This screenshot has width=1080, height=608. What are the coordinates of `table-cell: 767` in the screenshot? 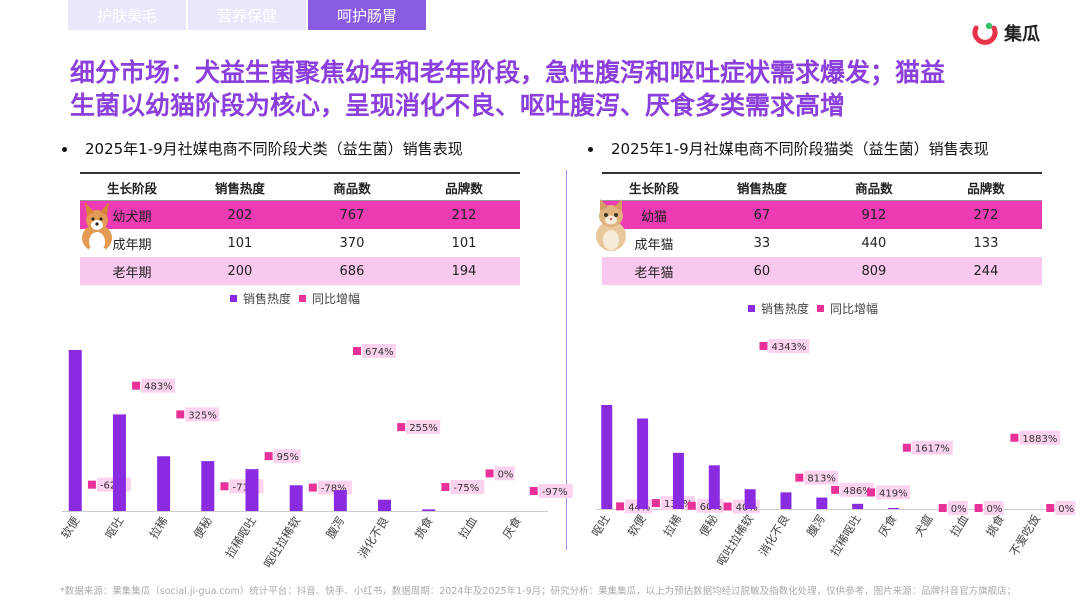 It's located at (351, 214).